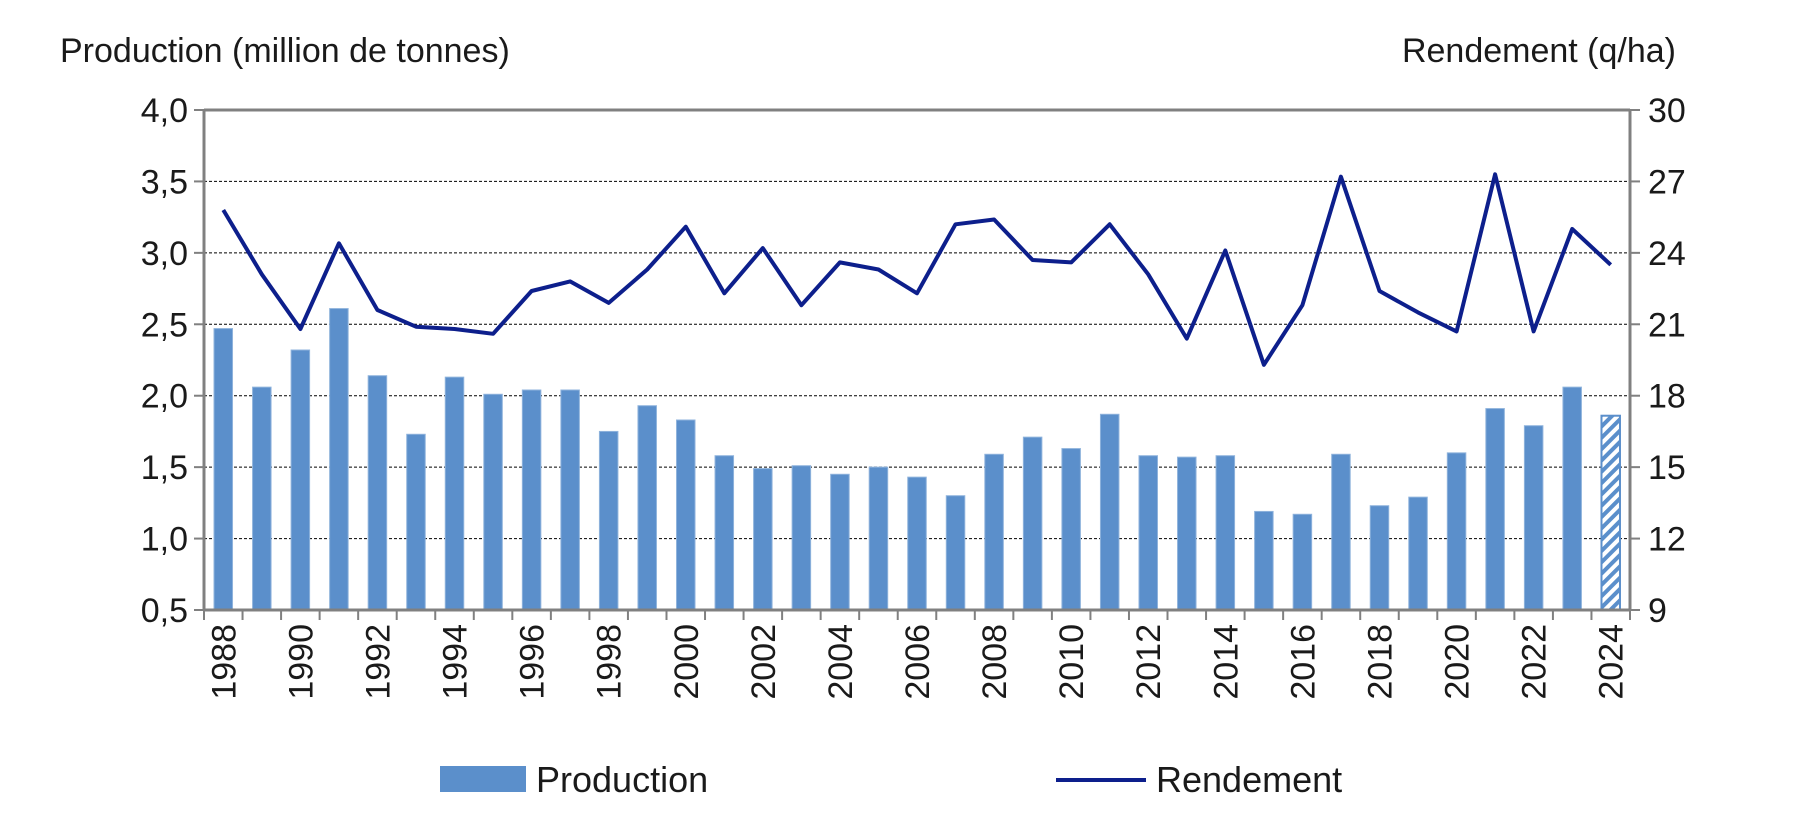 The width and height of the screenshot is (1796, 838). I want to click on production-bar-2015, so click(1264, 560).